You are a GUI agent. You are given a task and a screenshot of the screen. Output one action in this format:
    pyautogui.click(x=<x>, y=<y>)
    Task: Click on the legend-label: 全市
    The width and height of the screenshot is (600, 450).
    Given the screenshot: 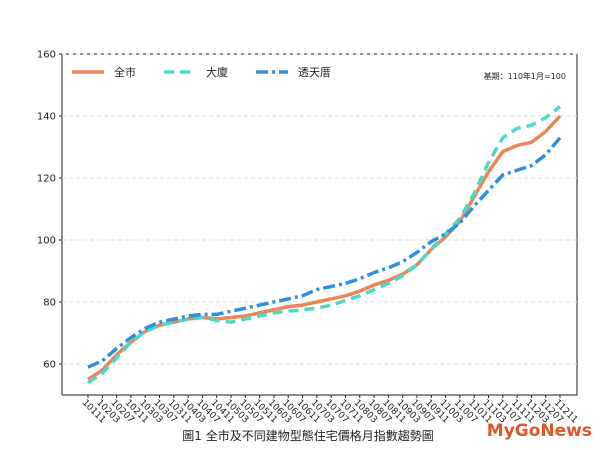 What is the action you would take?
    pyautogui.click(x=125, y=72)
    